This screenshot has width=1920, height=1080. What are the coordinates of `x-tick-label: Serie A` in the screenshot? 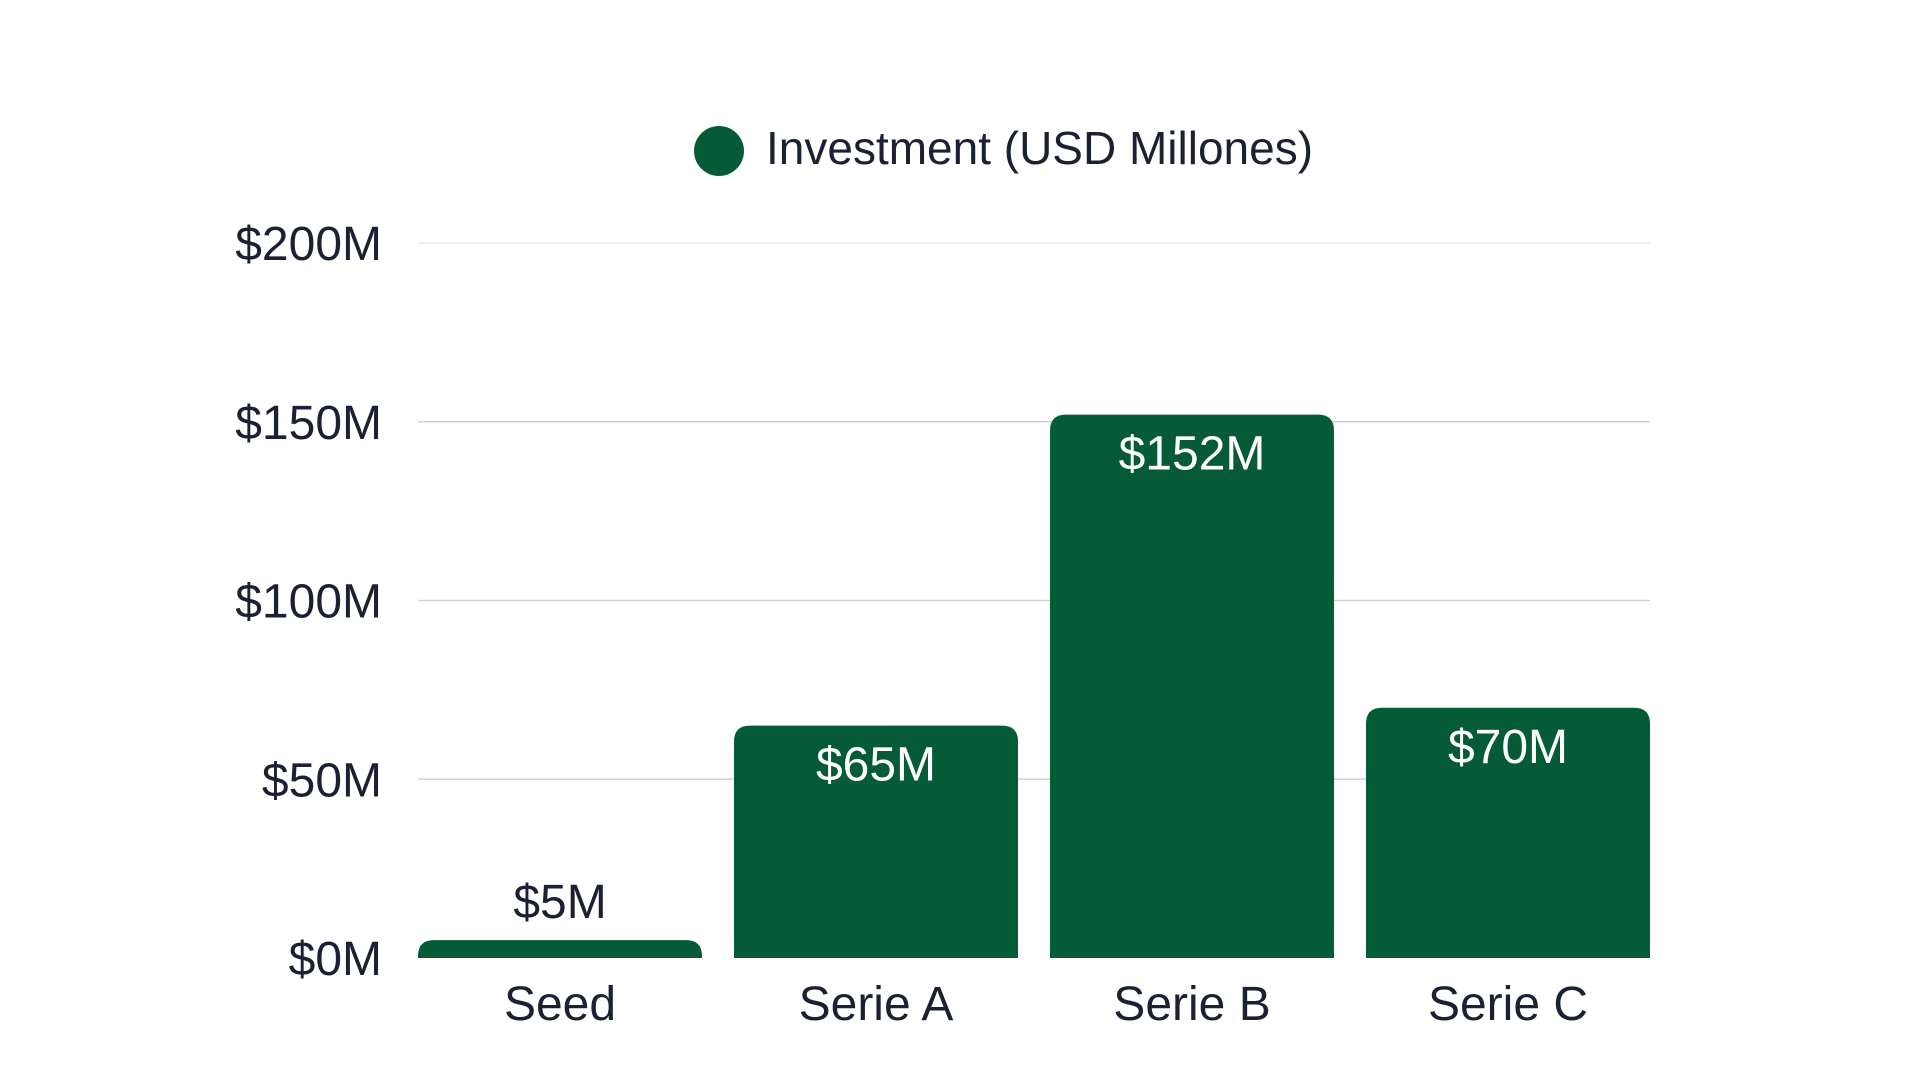 It's located at (876, 1004).